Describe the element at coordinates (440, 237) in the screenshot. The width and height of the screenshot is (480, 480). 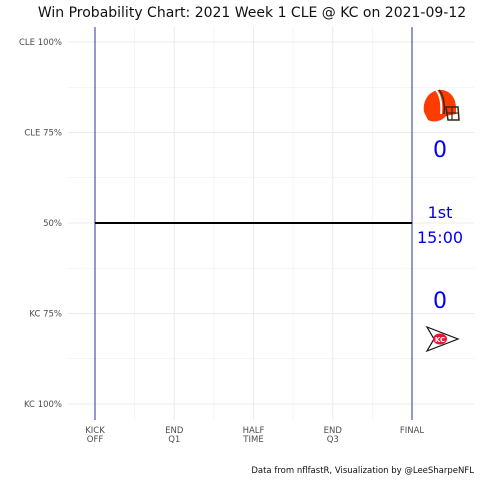
I see `game-clock: 15:00` at that location.